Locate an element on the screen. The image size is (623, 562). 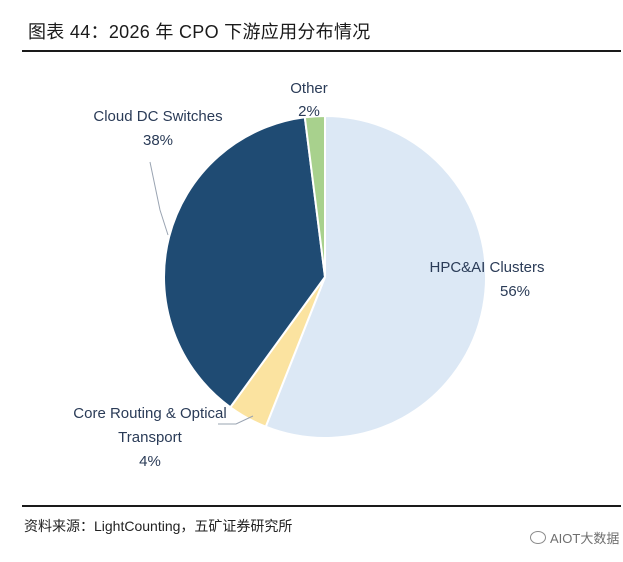
source-note: 资料来源：LightCounting，五矿证券研究所 is located at coordinates (158, 526).